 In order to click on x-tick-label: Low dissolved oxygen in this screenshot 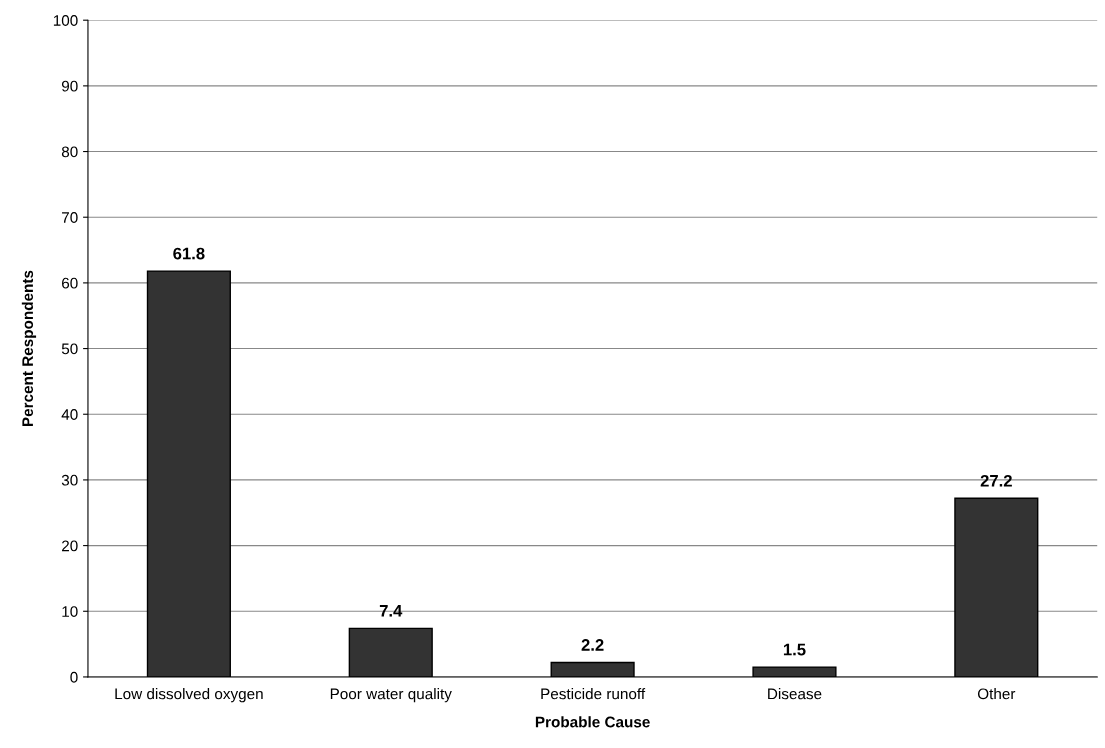, I will do `click(189, 695)`.